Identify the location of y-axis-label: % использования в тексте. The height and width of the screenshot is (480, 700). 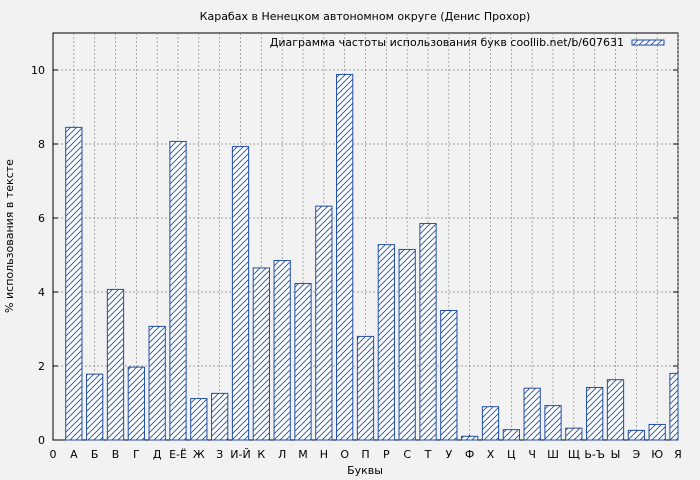
(9, 236).